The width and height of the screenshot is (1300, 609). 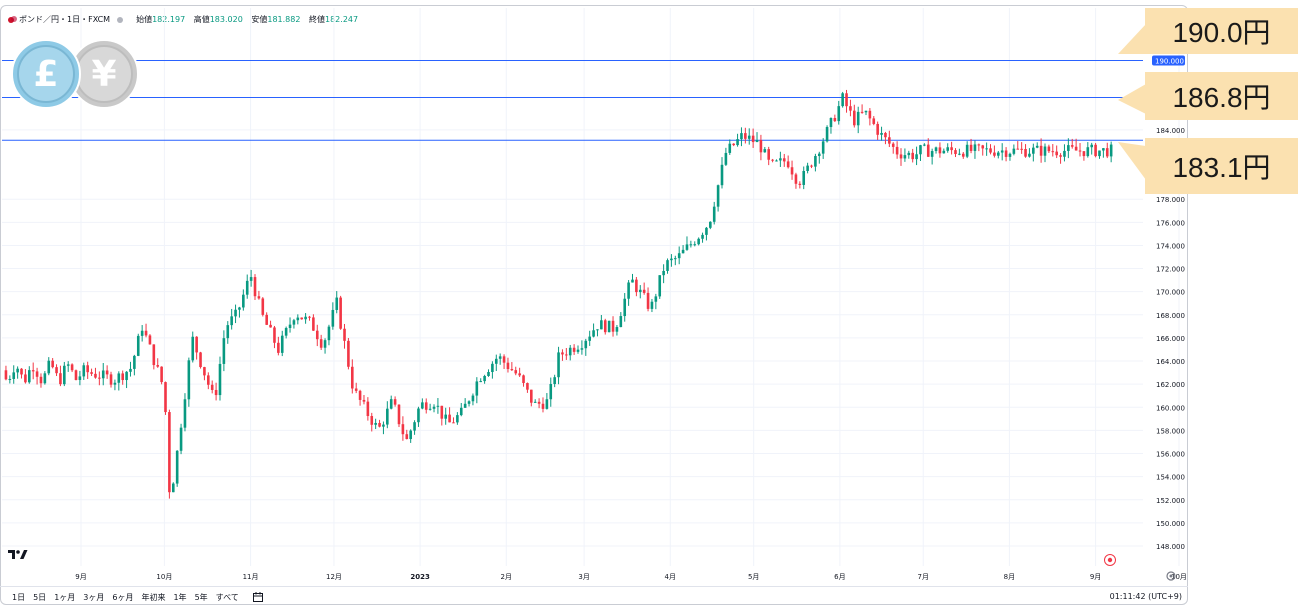 What do you see at coordinates (120, 19) in the screenshot?
I see `market-status-icon` at bounding box center [120, 19].